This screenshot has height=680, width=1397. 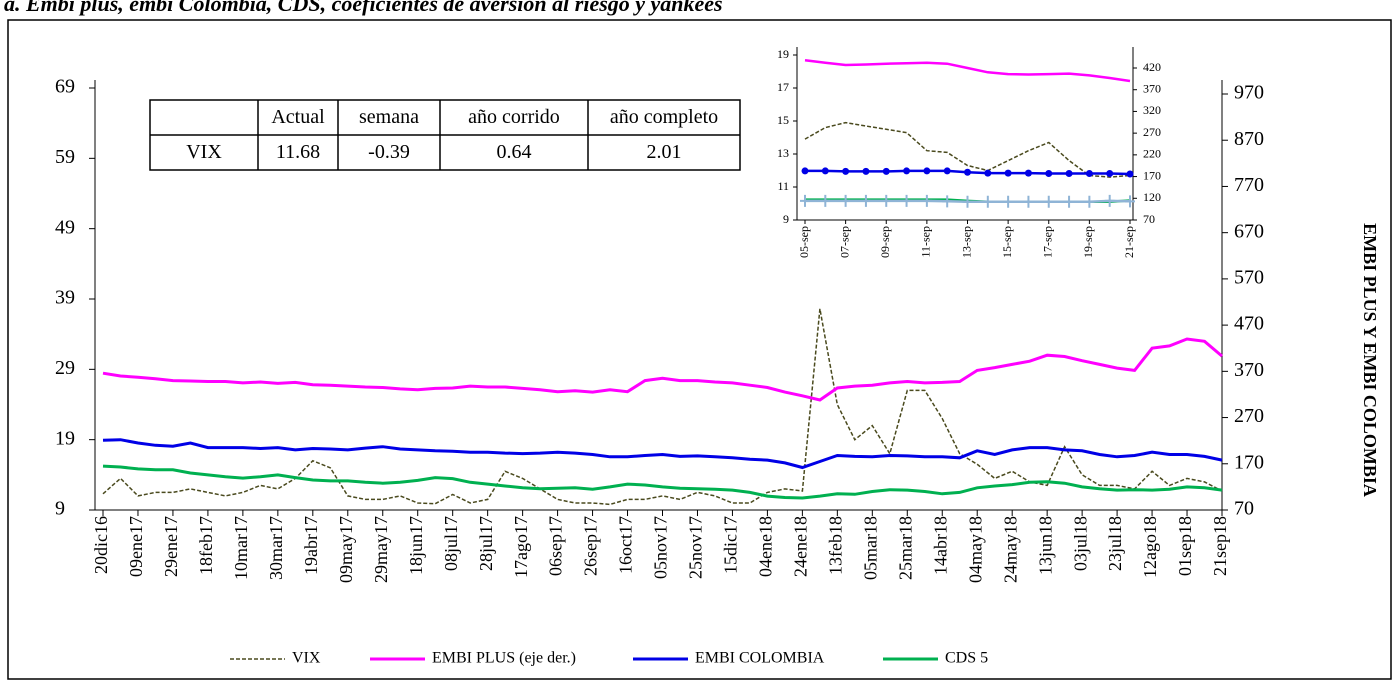 What do you see at coordinates (206, 545) in the screenshot?
I see `x-tick-label: 18feb17` at bounding box center [206, 545].